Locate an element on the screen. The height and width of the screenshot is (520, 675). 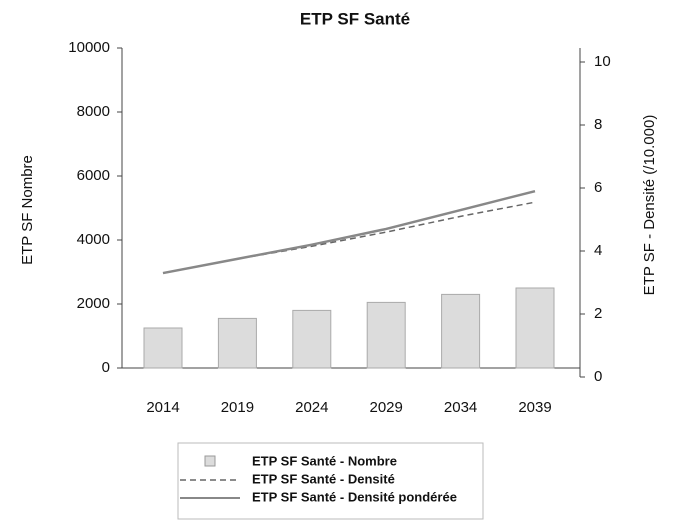
legend-label: ETP SF Santé - Densité pondérée is located at coordinates (354, 496).